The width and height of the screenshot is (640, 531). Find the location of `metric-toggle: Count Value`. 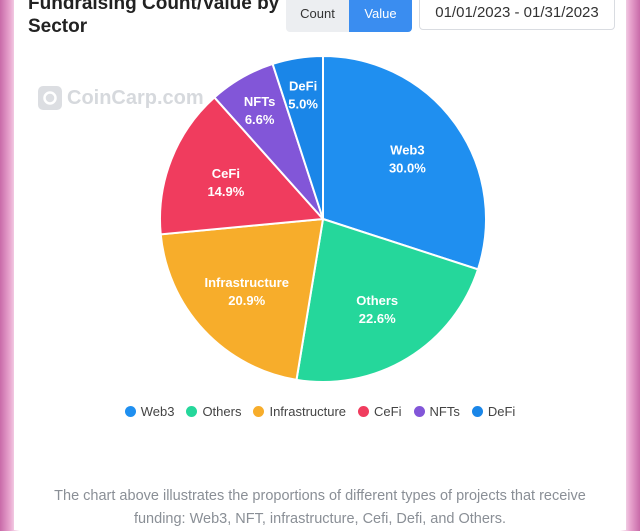

metric-toggle: Count Value is located at coordinates (349, 16).